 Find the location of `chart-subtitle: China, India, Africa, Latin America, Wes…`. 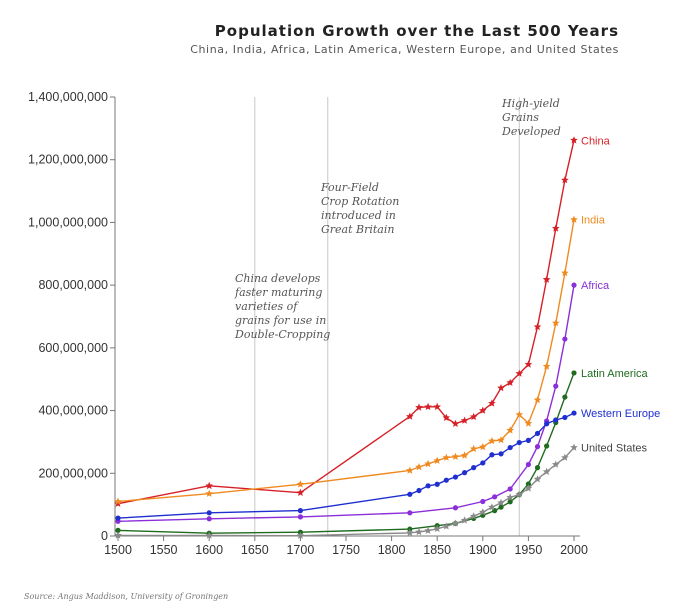

chart-subtitle: China, India, Africa, Latin America, Wes… is located at coordinates (404, 49).